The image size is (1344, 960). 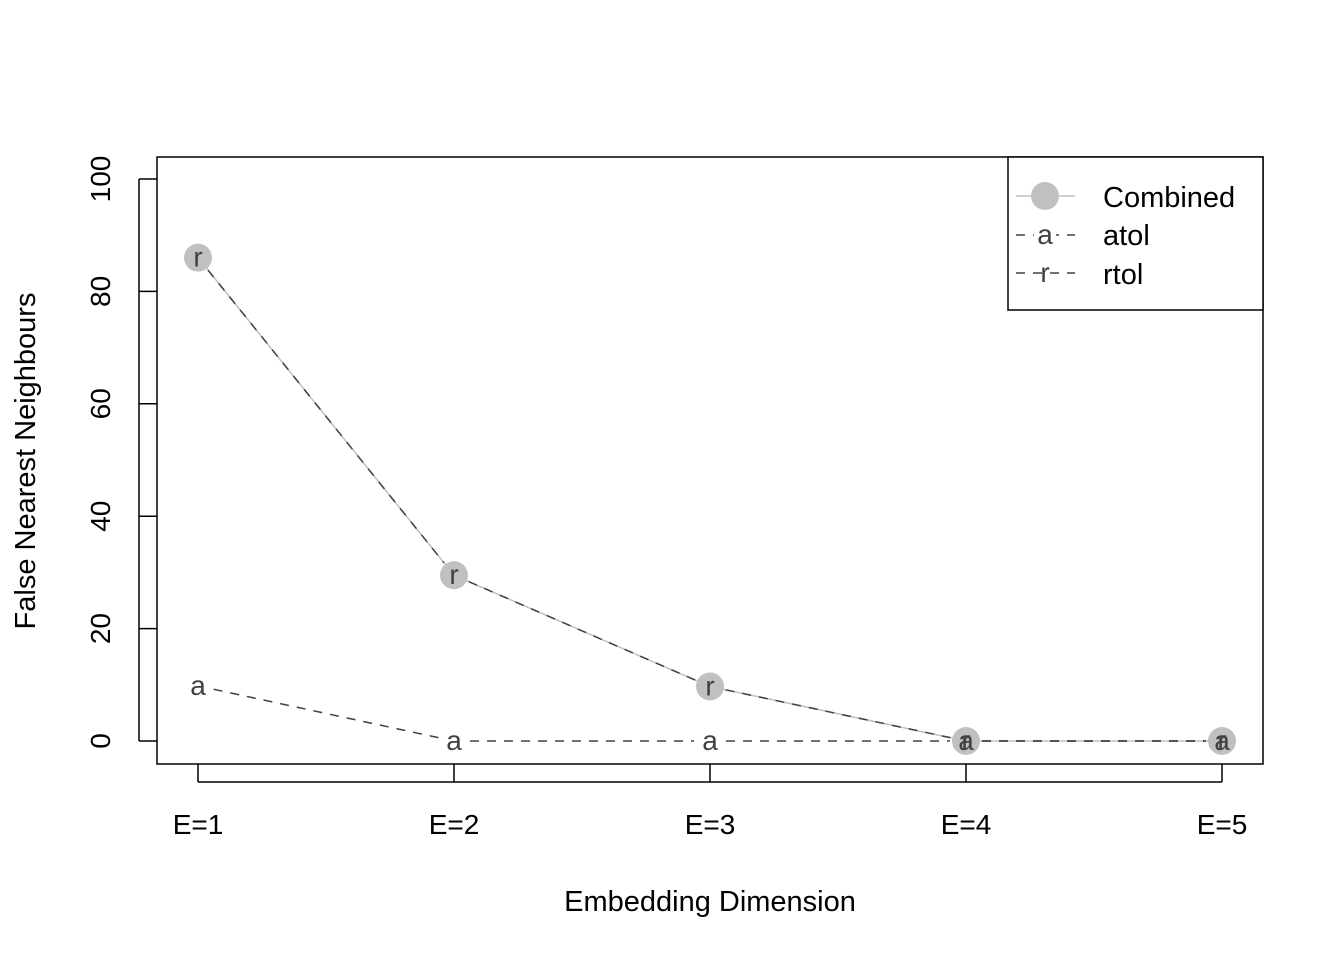 What do you see at coordinates (1079, 274) in the screenshot?
I see `legend-entry-rtol: r rtol` at bounding box center [1079, 274].